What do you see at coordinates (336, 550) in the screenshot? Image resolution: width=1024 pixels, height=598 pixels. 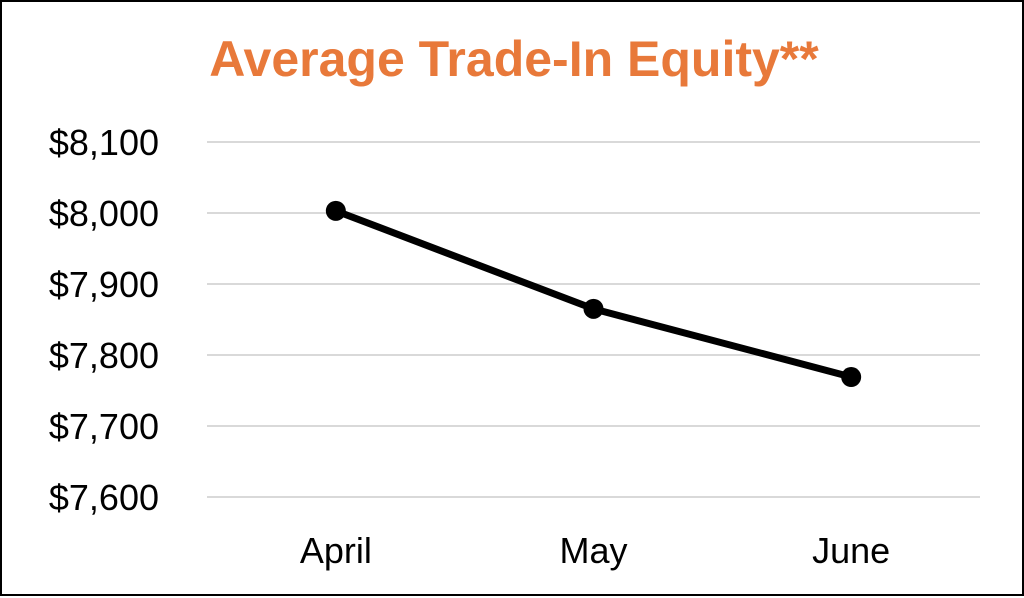 I see `x-tick-label: April` at bounding box center [336, 550].